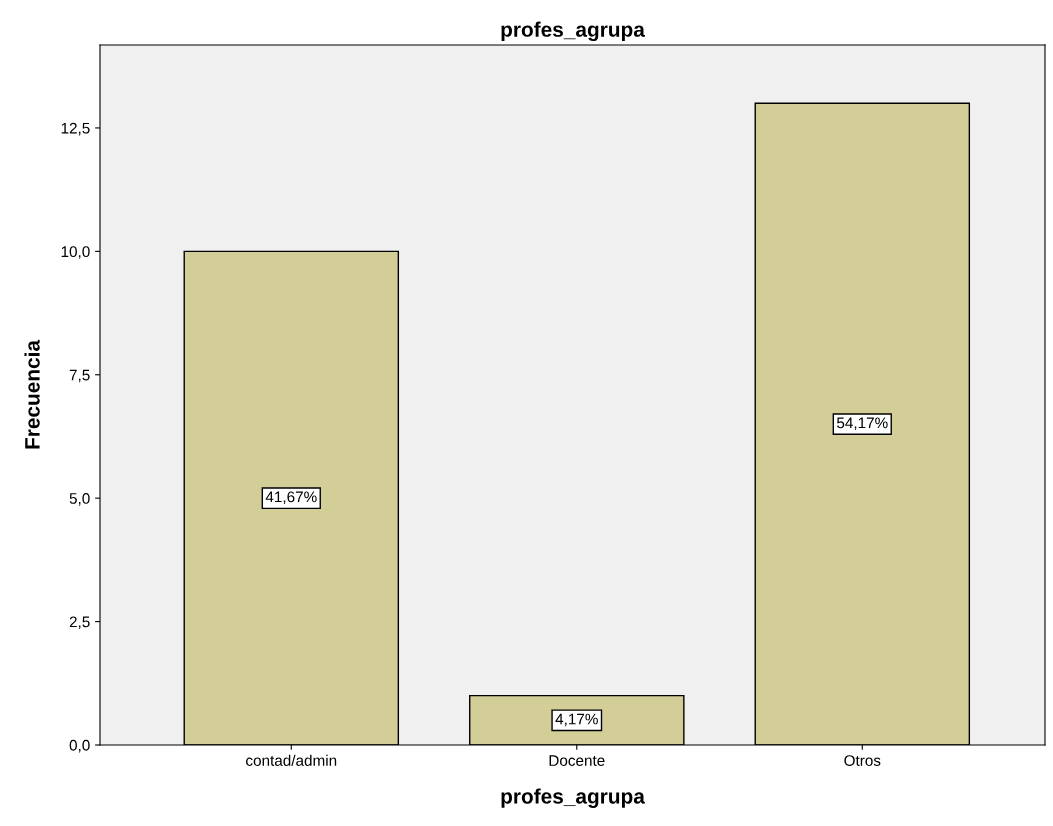 The width and height of the screenshot is (1053, 826). What do you see at coordinates (291, 760) in the screenshot?
I see `x-tick-label: contad/admin` at bounding box center [291, 760].